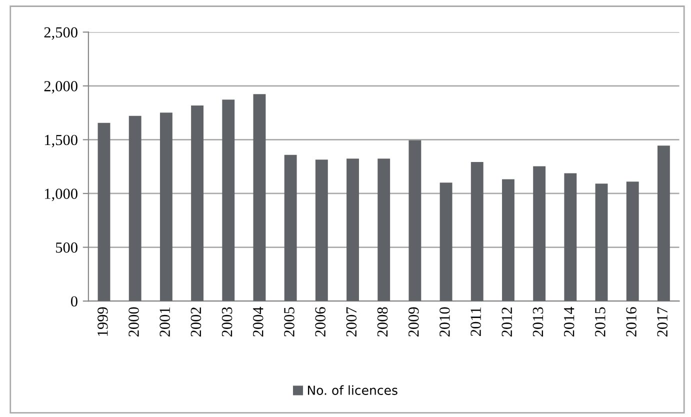  Describe the element at coordinates (382, 322) in the screenshot. I see `x-tick-label: 2008` at that location.